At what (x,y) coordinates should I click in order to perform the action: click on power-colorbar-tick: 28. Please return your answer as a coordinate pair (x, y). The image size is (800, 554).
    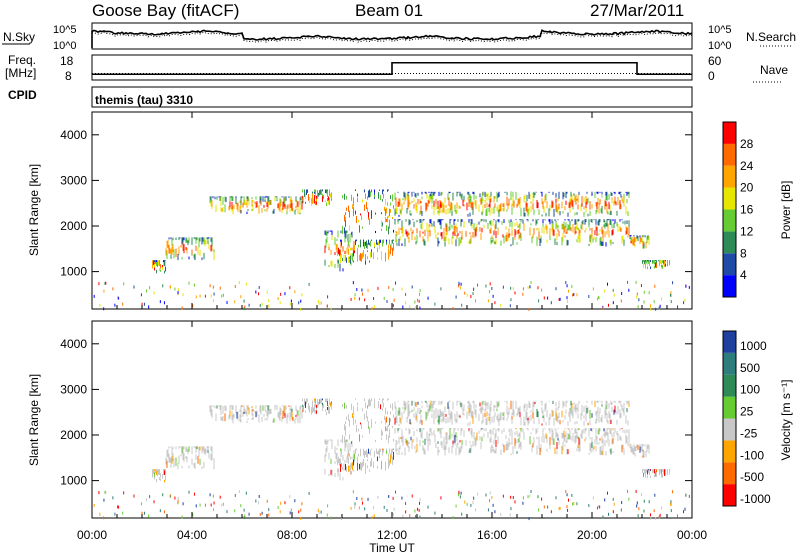
    Looking at the image, I should click on (747, 144).